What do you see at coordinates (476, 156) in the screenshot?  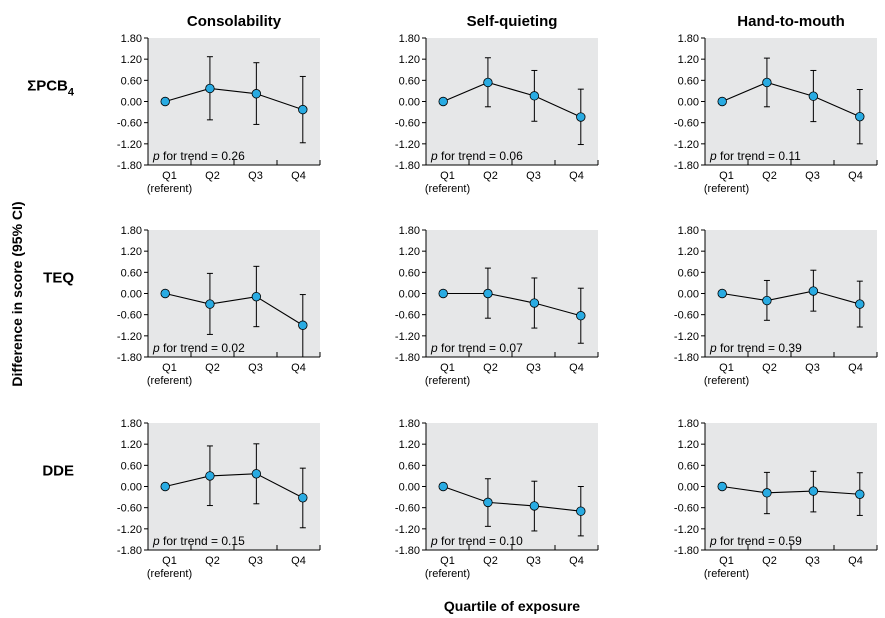 I see `p-trend-annotation: p for trend = 0.06` at bounding box center [476, 156].